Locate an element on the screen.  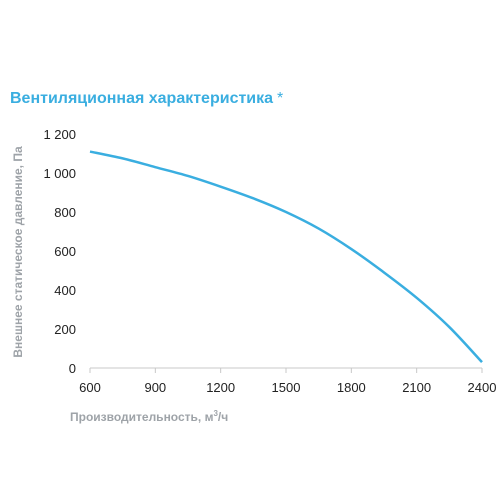
x-axis-title: Производительность, м3/ч is located at coordinates (149, 416).